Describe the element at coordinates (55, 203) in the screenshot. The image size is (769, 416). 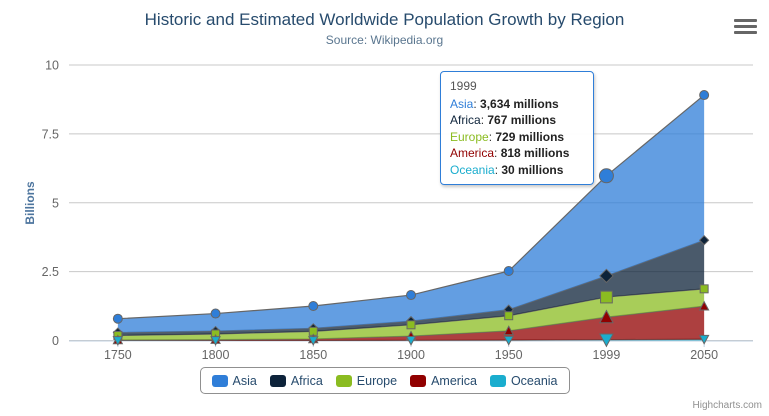
I see `y-axis-label: 5` at that location.